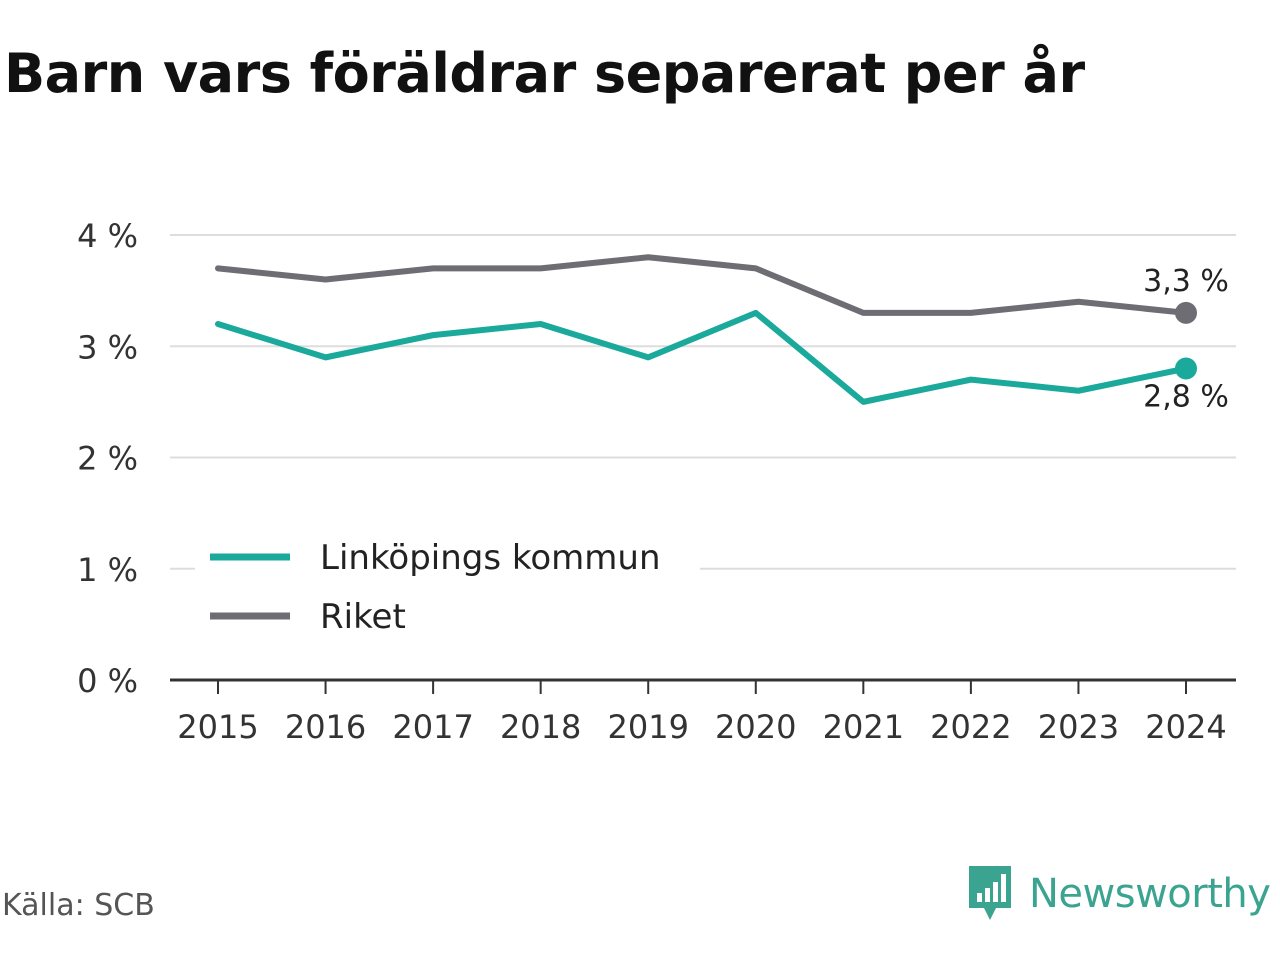  What do you see at coordinates (325, 727) in the screenshot?
I see `x-tick-label: 2016` at bounding box center [325, 727].